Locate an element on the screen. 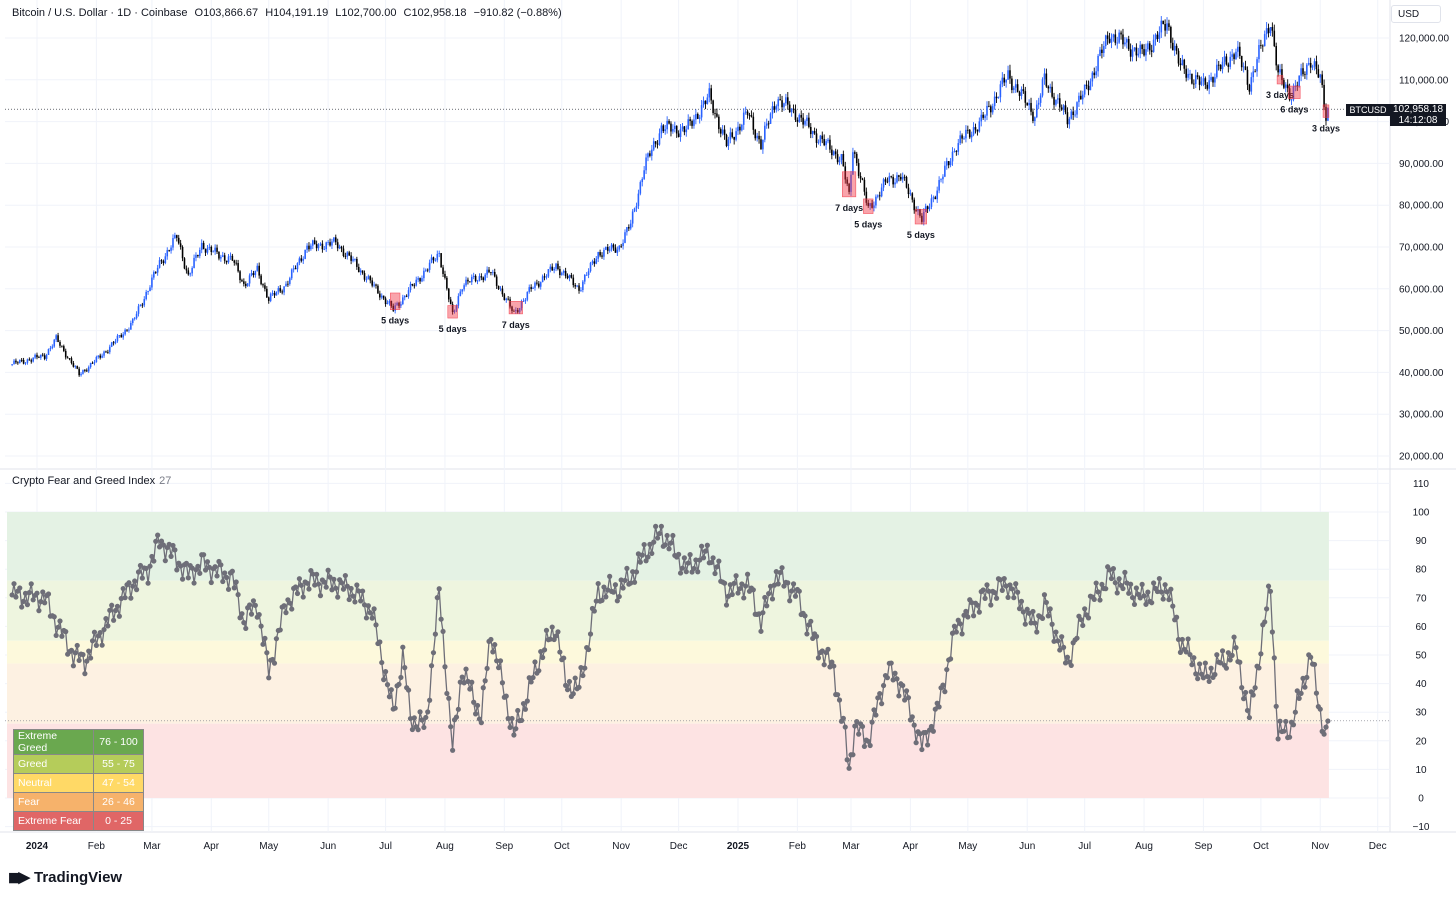 This screenshot has height=898, width=1456. last-price-value: 102,958.18 is located at coordinates (1418, 109).